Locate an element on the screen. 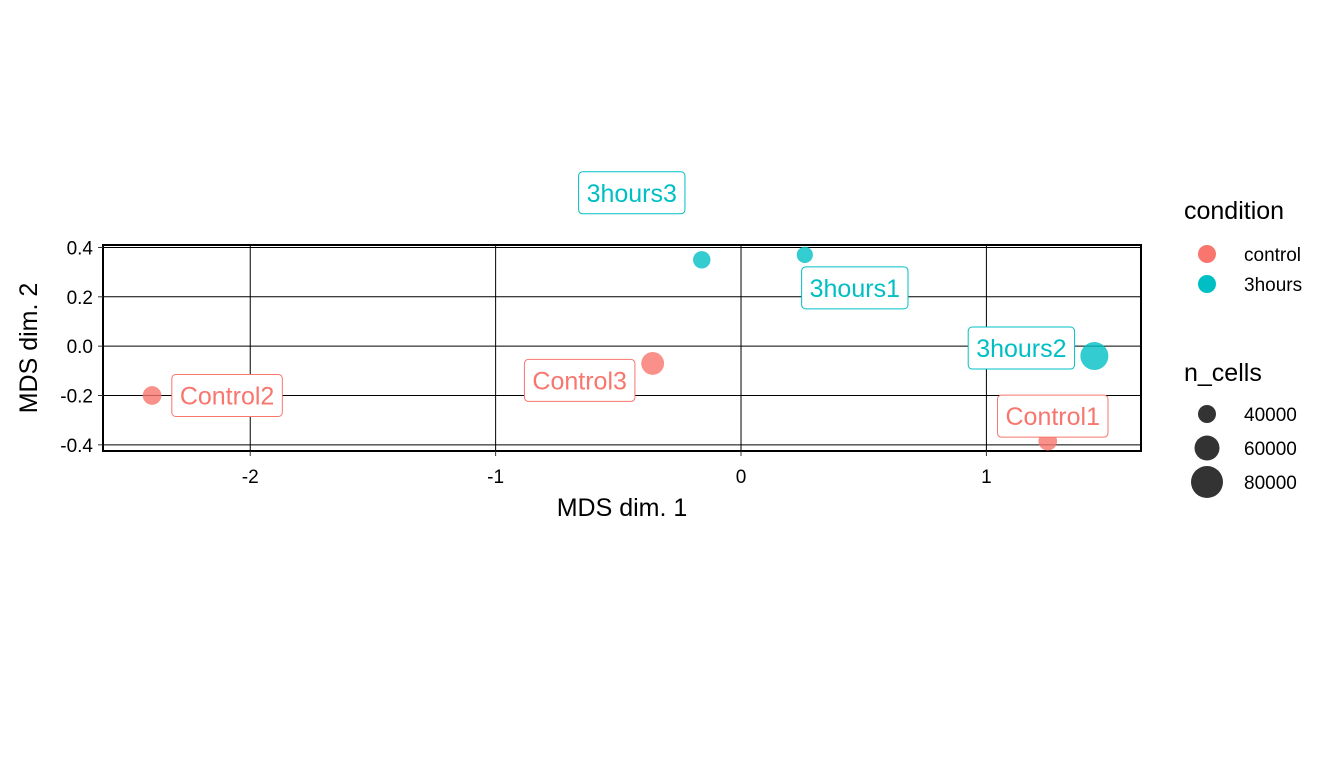 The image size is (1344, 768). point-3hours1 is located at coordinates (804, 254).